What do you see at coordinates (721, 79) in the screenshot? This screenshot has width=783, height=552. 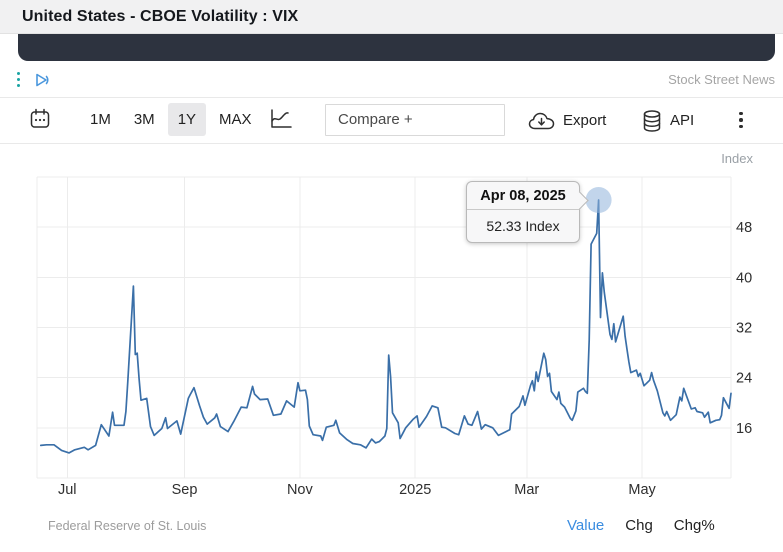 I see `attribution-label: Stock Street News` at bounding box center [721, 79].